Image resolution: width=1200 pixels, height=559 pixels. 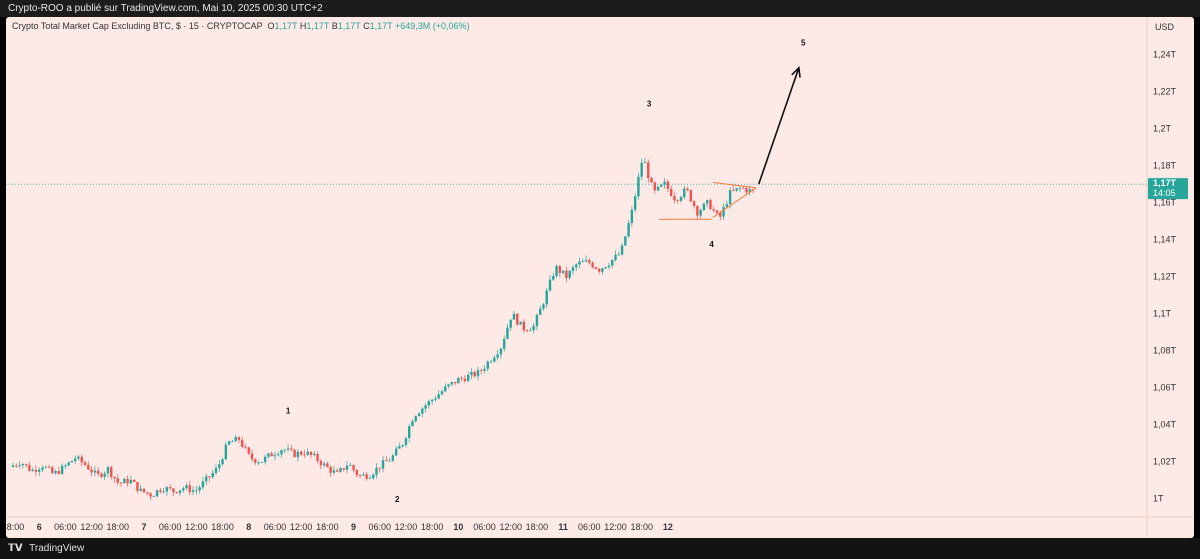 I want to click on open-value: 1,17T, so click(x=286, y=26).